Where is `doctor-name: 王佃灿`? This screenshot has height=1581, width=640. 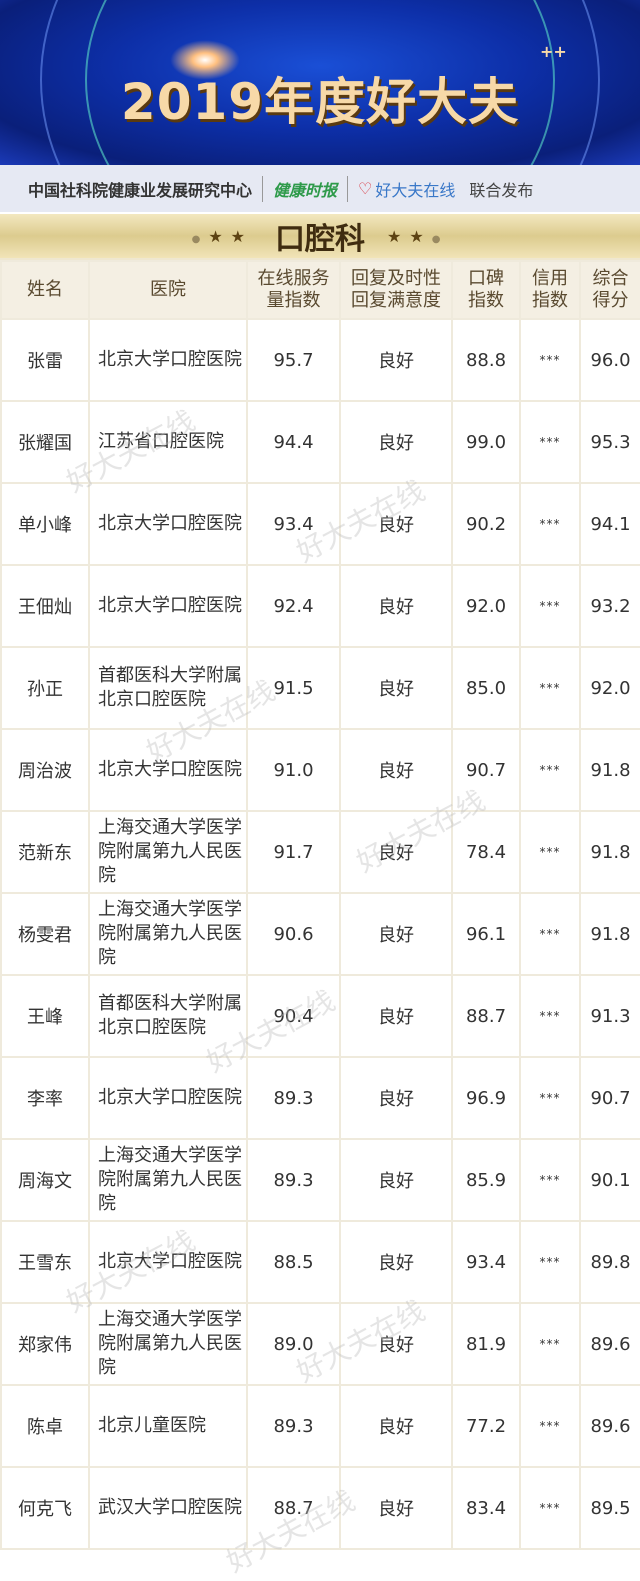
doctor-name: 王佃灿 is located at coordinates (45, 606).